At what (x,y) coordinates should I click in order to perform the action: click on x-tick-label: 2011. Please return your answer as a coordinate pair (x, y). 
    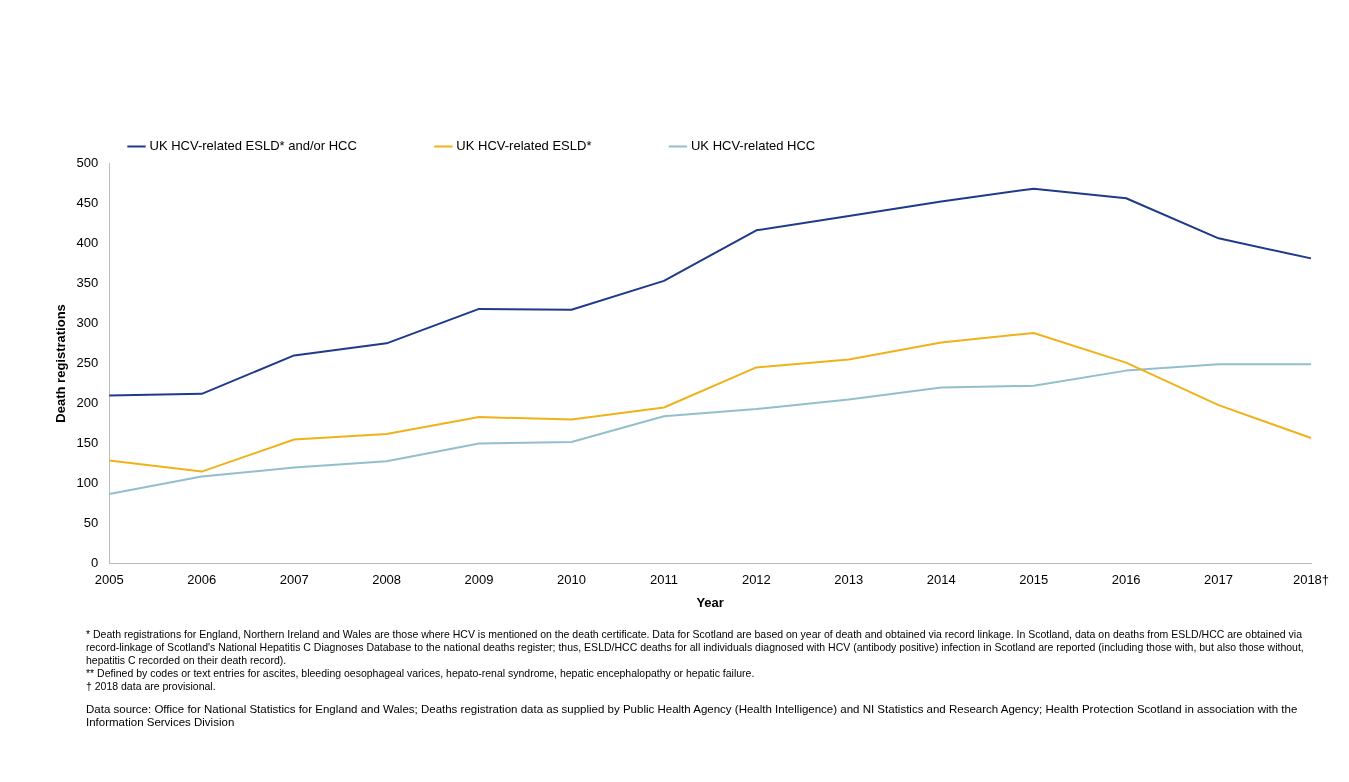
    Looking at the image, I should click on (663, 580).